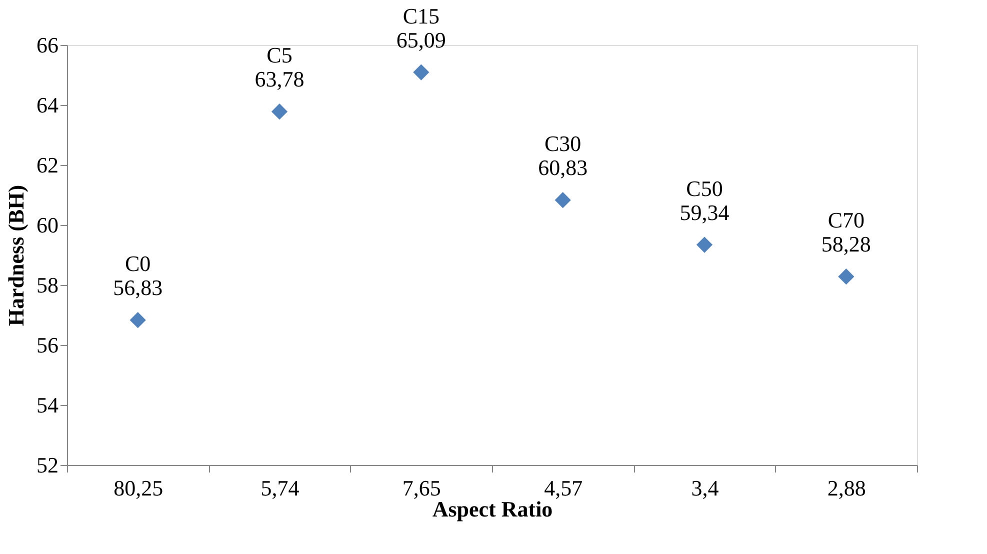 The image size is (987, 554). I want to click on y-tick-label: 62, so click(47, 165).